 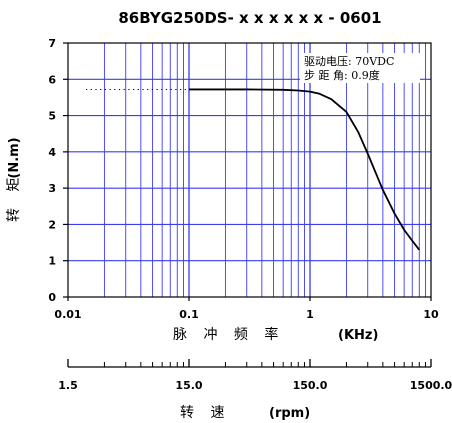 What do you see at coordinates (52, 261) in the screenshot?
I see `y-tick-label: 1` at bounding box center [52, 261].